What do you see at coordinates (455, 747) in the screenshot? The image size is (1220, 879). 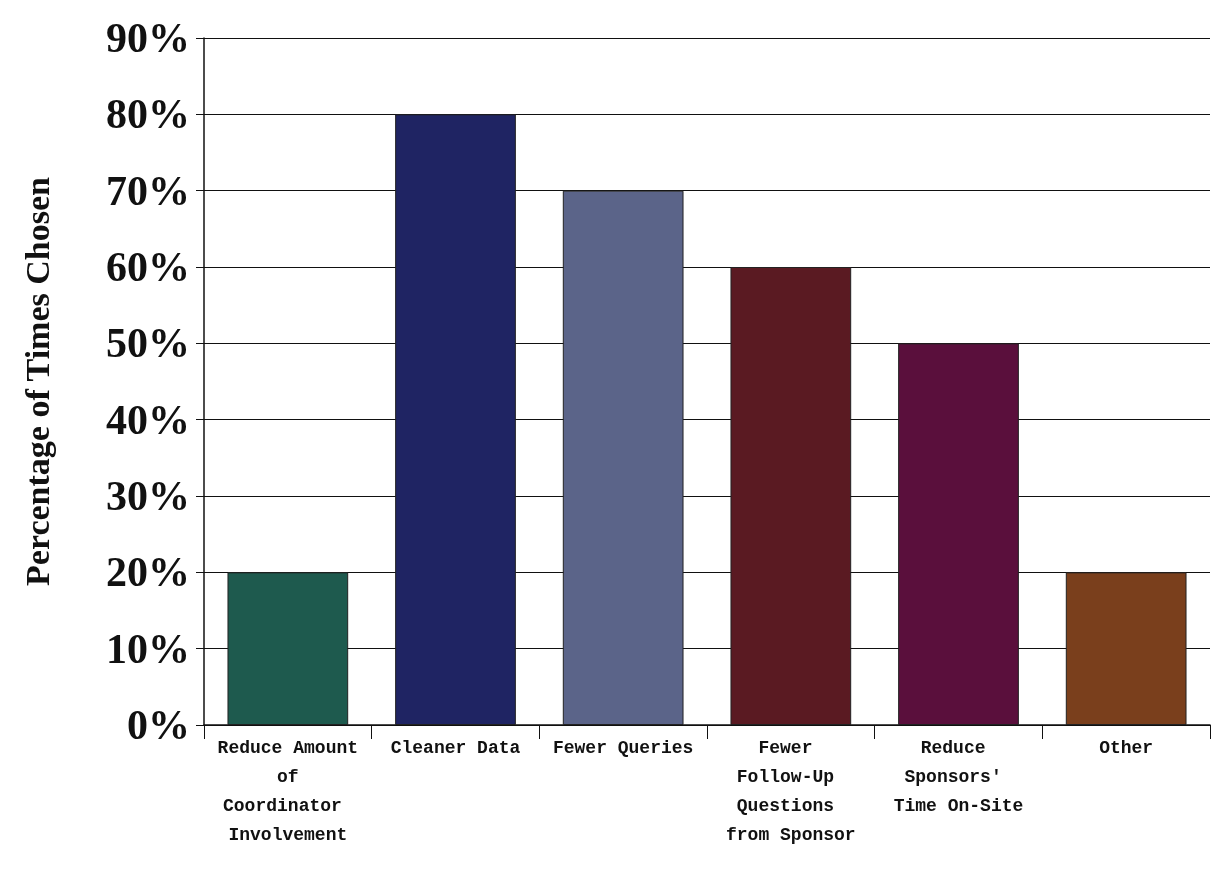 I see `x-tick-label: Cleaner Data` at bounding box center [455, 747].